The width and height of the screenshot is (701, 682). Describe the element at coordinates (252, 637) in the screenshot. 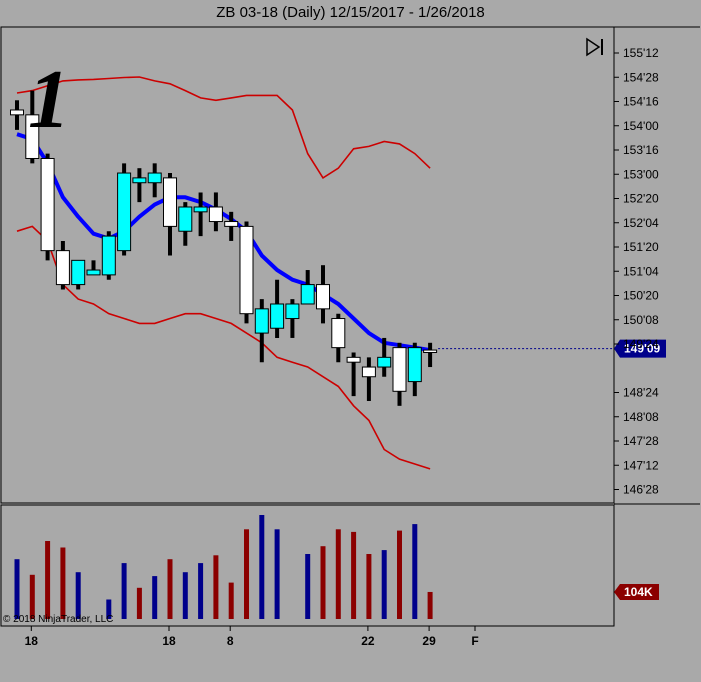

I see `date-axis: 18 18 8 22 29 F` at that location.